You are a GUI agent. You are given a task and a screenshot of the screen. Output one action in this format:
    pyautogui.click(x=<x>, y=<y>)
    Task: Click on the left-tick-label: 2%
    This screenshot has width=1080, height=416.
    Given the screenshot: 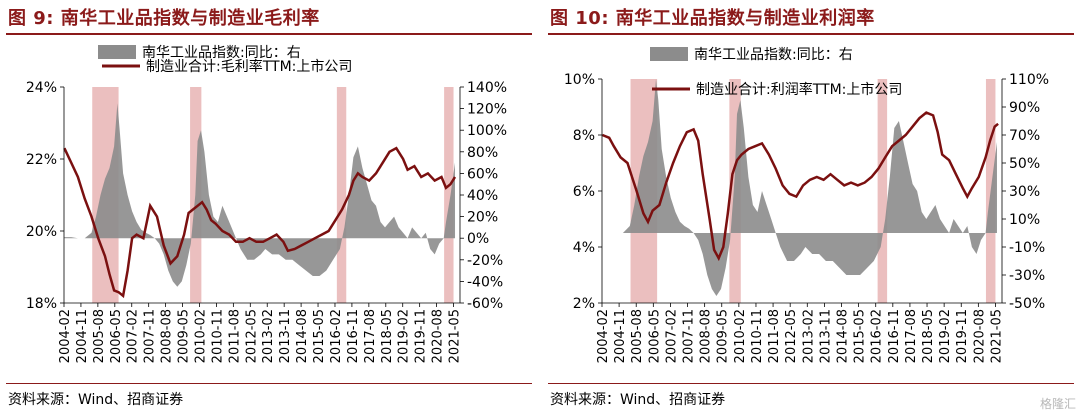 What is the action you would take?
    pyautogui.click(x=584, y=304)
    